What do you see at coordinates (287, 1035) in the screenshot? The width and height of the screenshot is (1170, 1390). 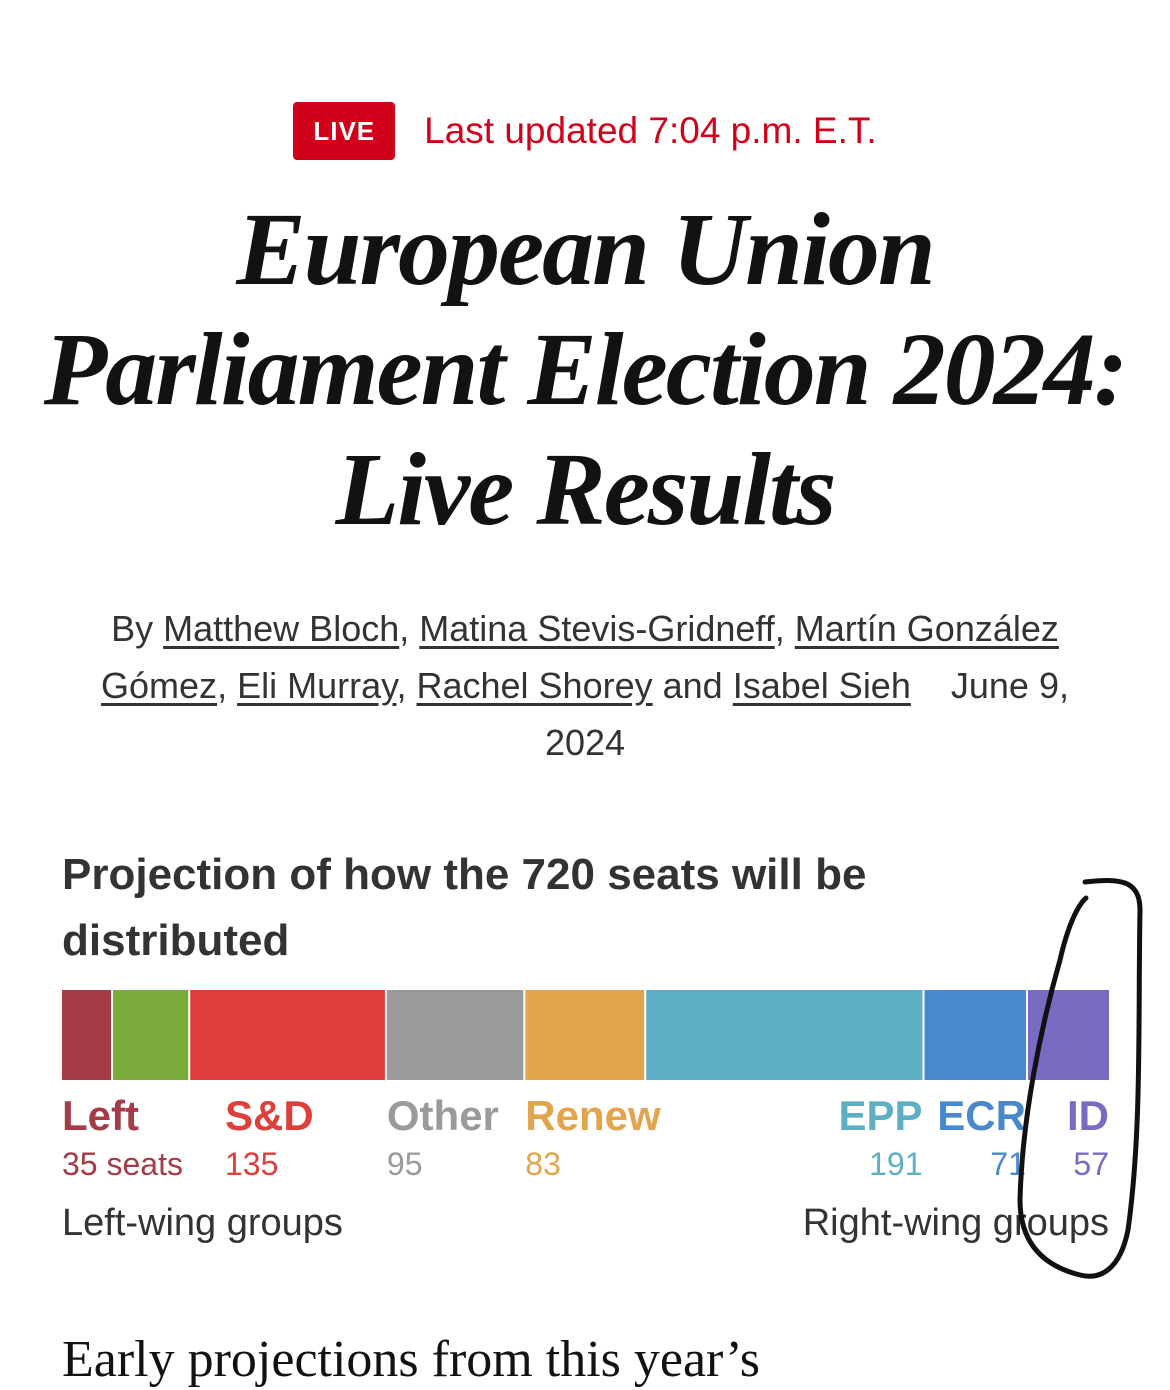 I see `bar-segment-sd` at bounding box center [287, 1035].